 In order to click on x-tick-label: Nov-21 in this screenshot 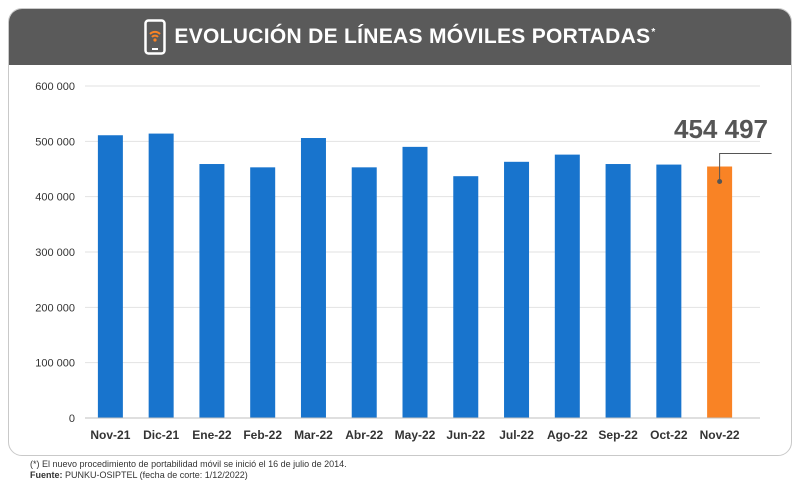, I will do `click(110, 435)`.